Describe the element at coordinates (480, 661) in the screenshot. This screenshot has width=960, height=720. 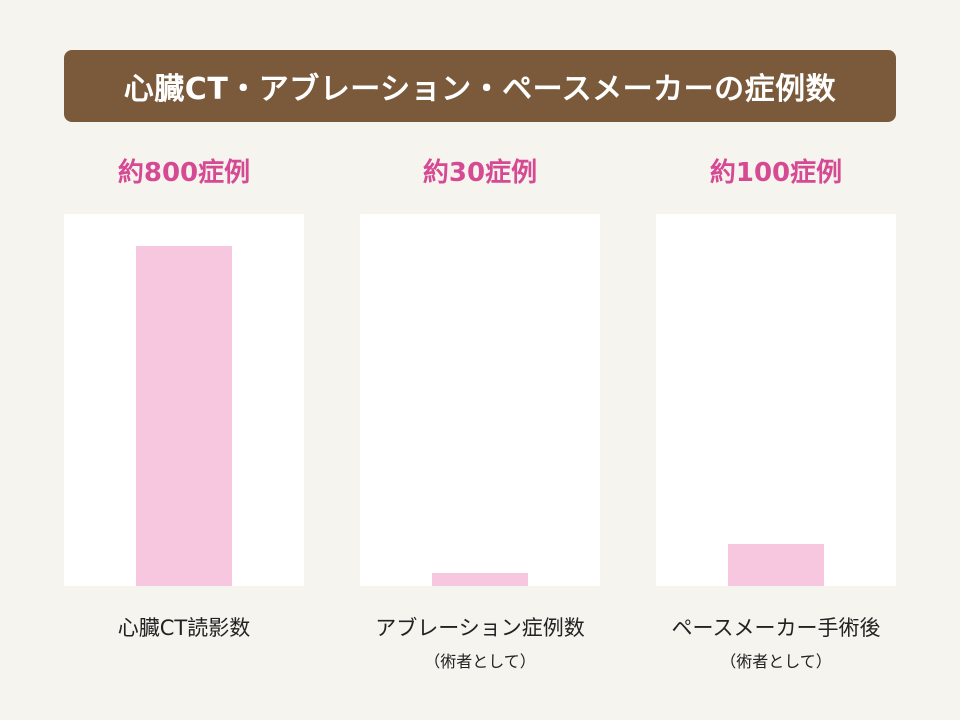
I see `category-sub-ablation: （術者として）` at that location.